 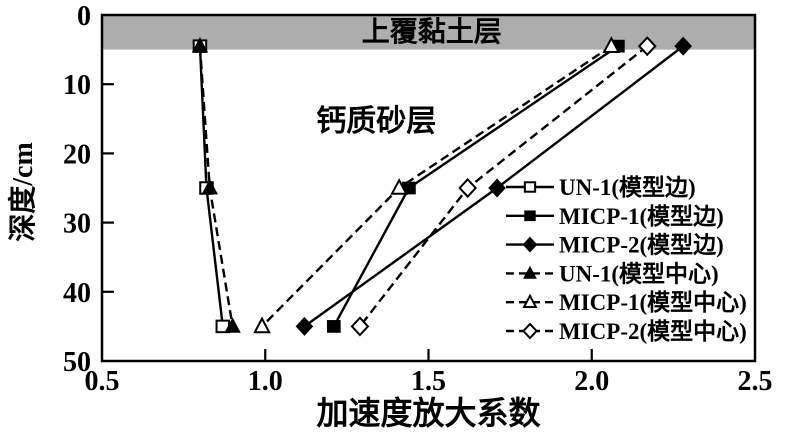 I want to click on legend-label-un1-center: UN-1(模型中心), so click(x=639, y=273).